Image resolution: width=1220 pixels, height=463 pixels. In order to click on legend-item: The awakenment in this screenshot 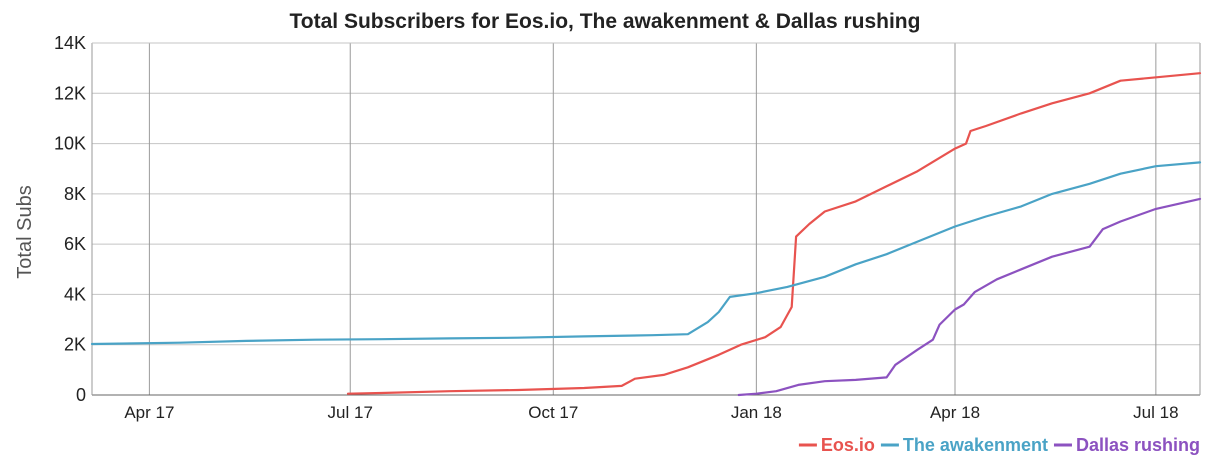, I will do `click(964, 445)`.